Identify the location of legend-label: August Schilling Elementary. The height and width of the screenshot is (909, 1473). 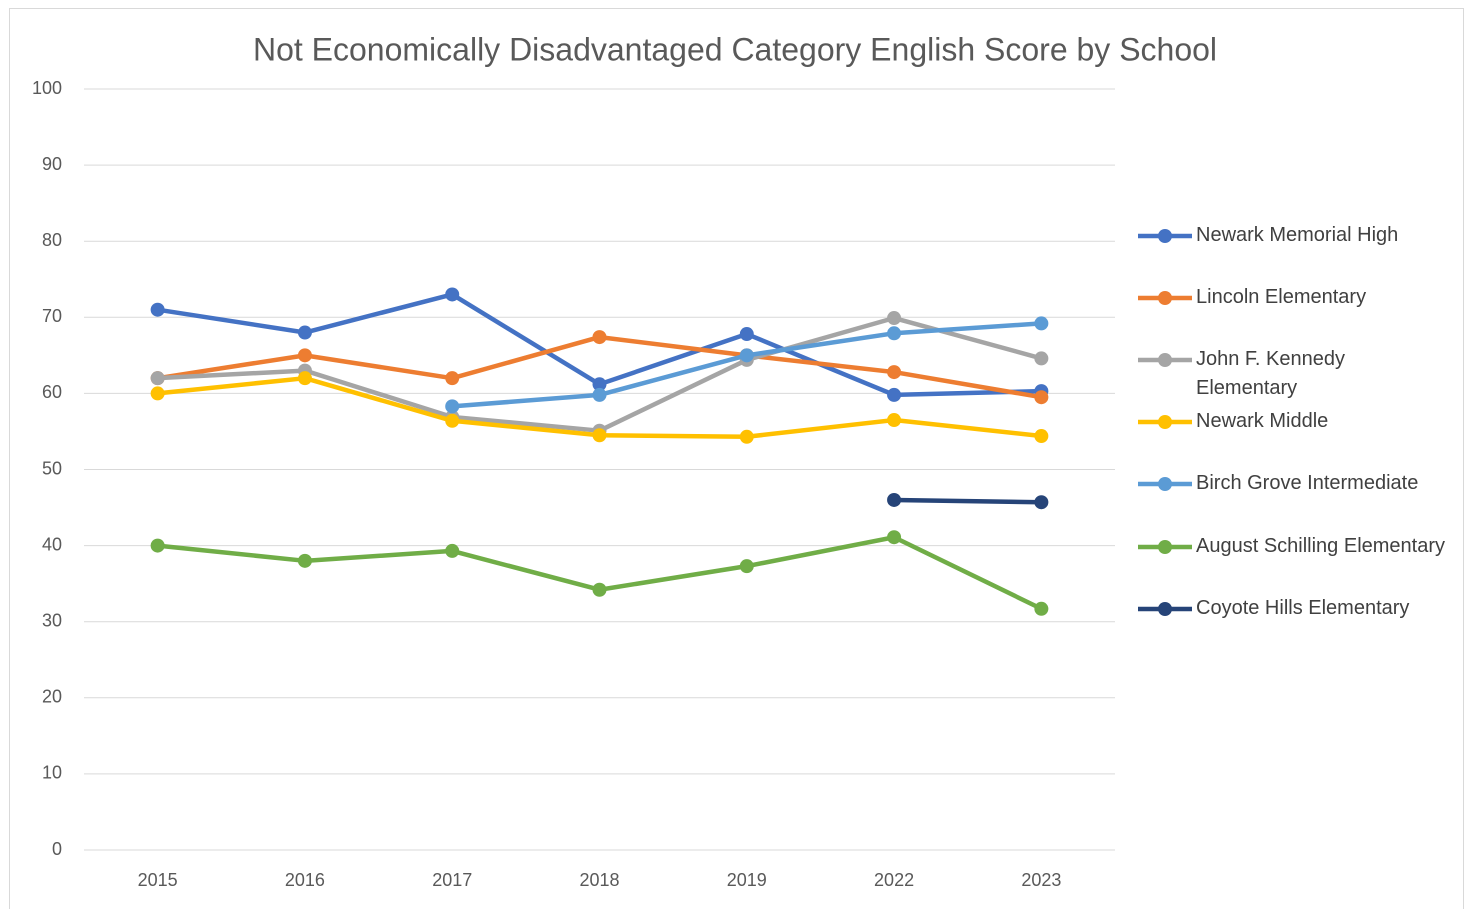
(1321, 546).